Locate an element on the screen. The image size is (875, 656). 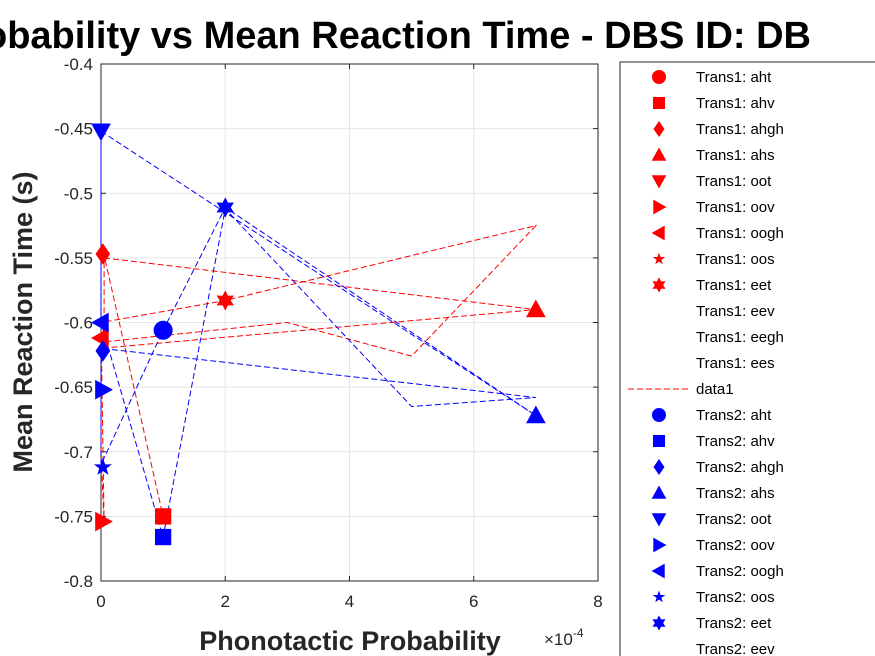
legend-swatch-trans1-eet is located at coordinates (659, 285).